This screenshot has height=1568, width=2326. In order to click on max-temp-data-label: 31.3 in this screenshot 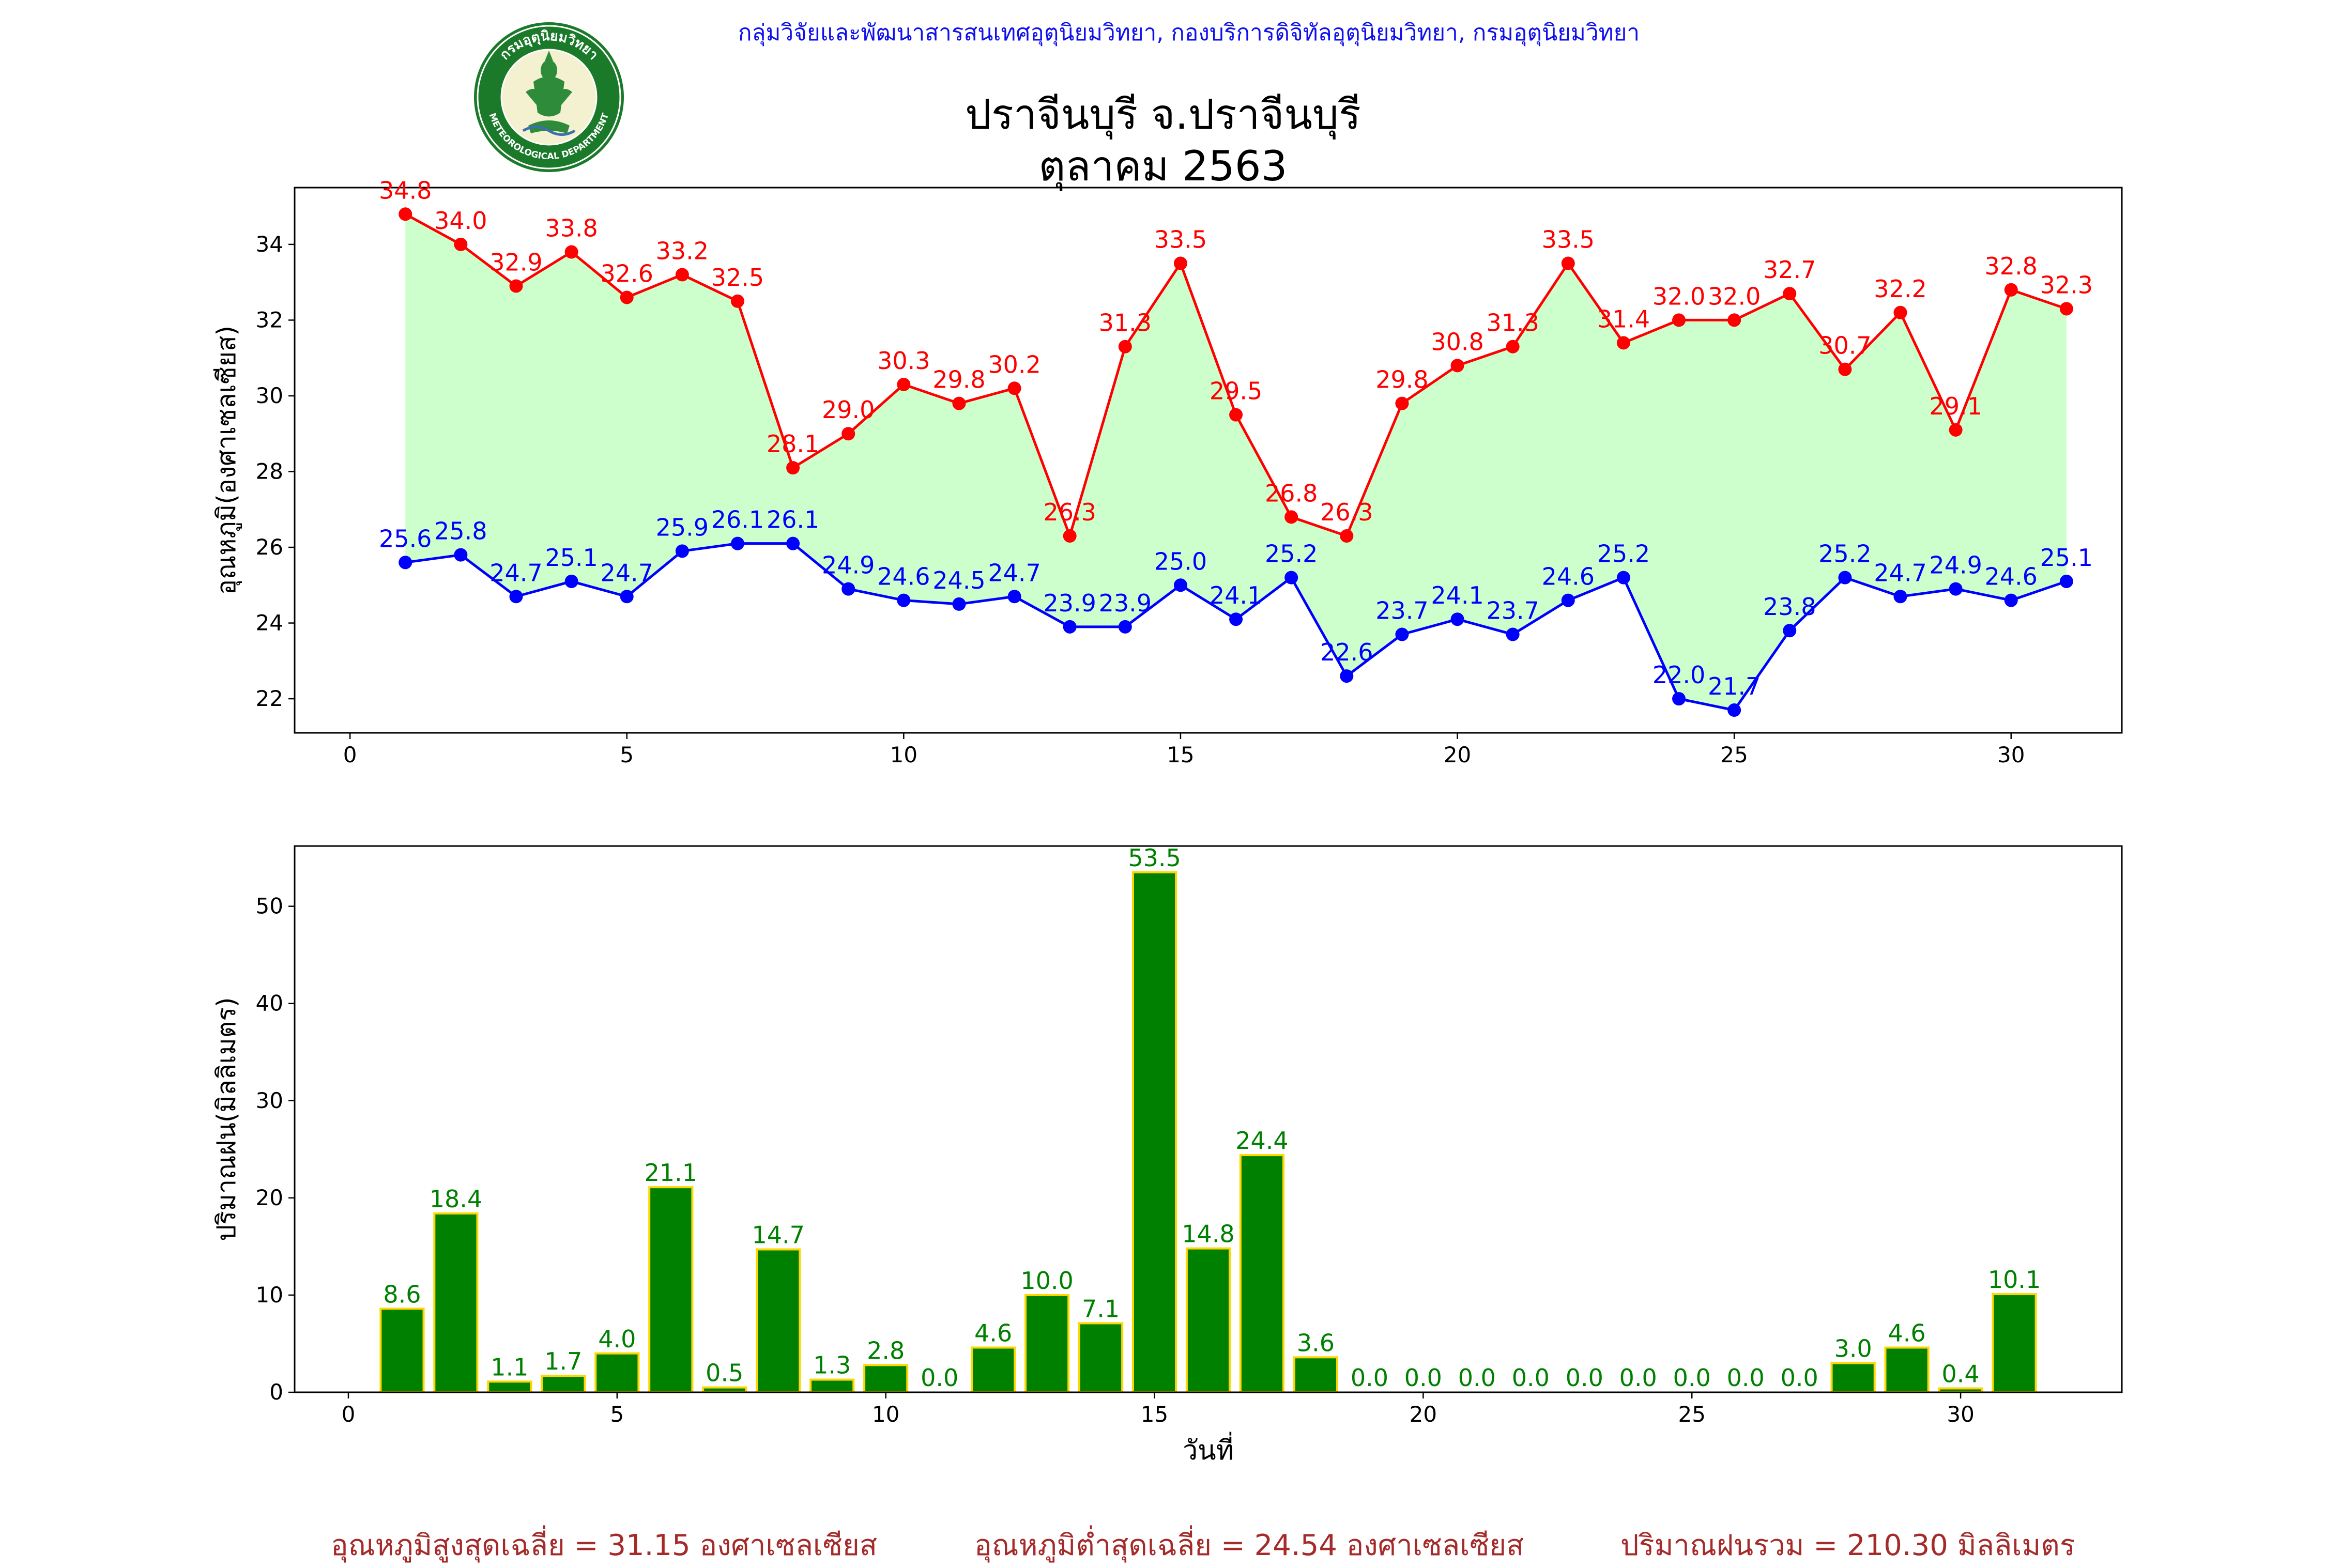, I will do `click(1512, 323)`.